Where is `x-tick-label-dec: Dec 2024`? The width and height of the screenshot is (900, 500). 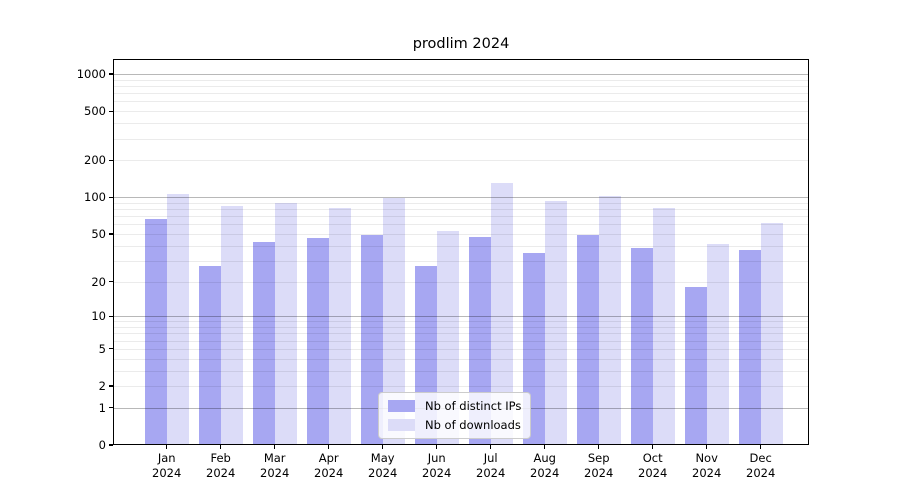 x-tick-label-dec: Dec 2024 is located at coordinates (761, 466).